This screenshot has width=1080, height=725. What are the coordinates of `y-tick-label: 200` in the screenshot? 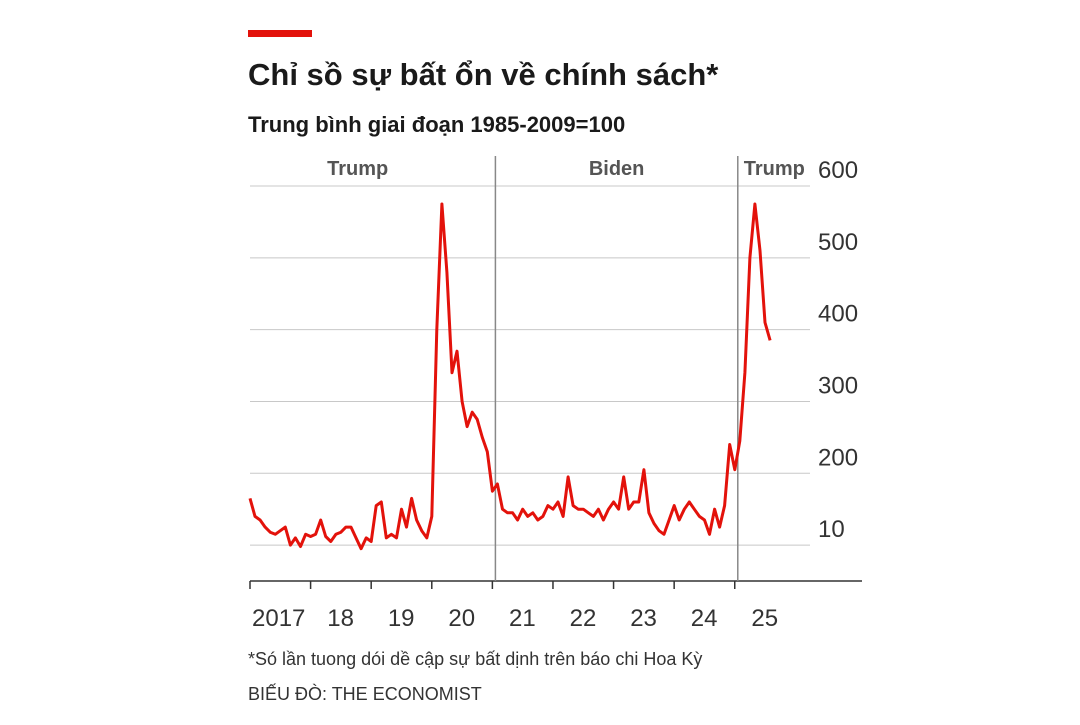 It's located at (838, 457).